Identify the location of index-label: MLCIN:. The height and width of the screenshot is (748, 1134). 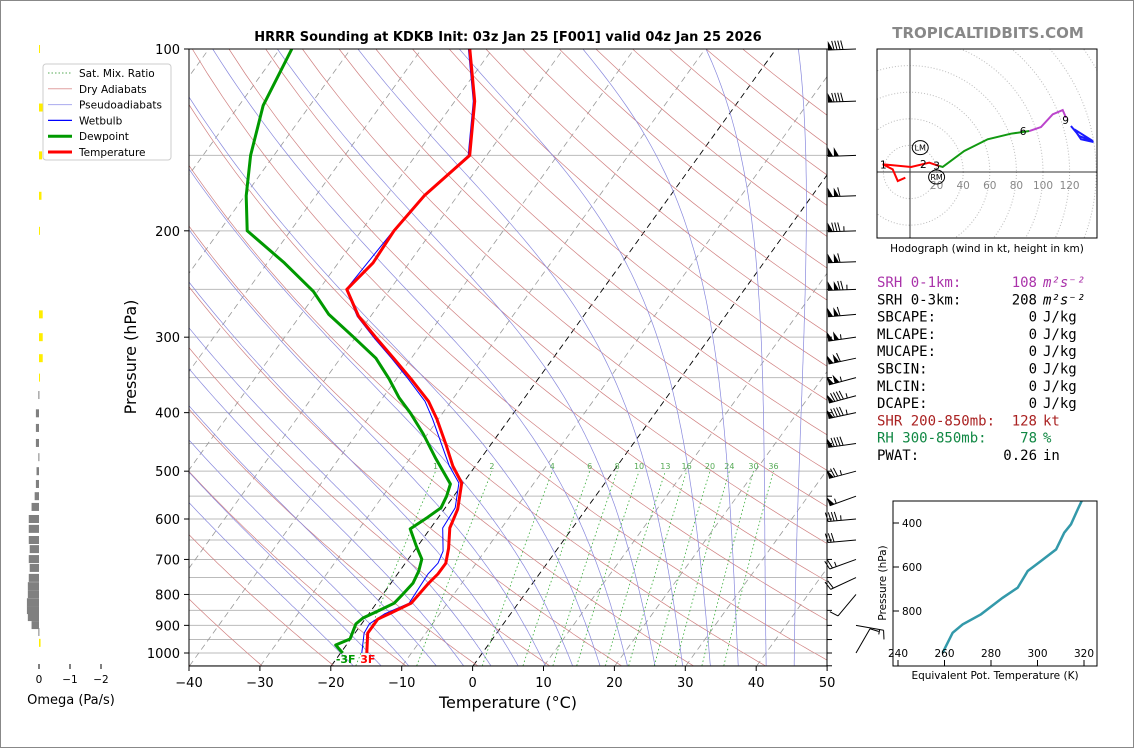
(902, 387).